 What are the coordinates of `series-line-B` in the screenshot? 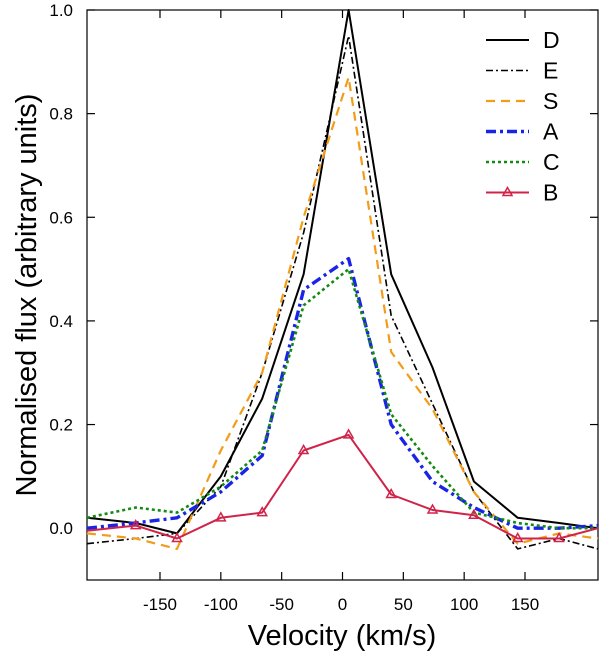 It's located at (342, 486).